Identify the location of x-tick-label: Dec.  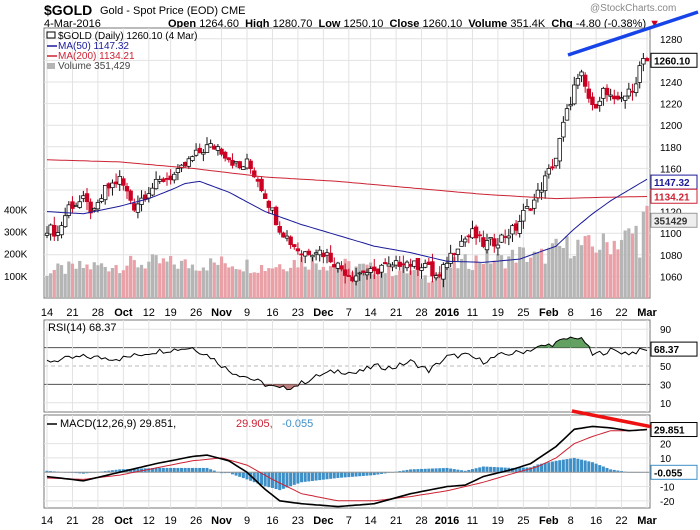
(323, 313).